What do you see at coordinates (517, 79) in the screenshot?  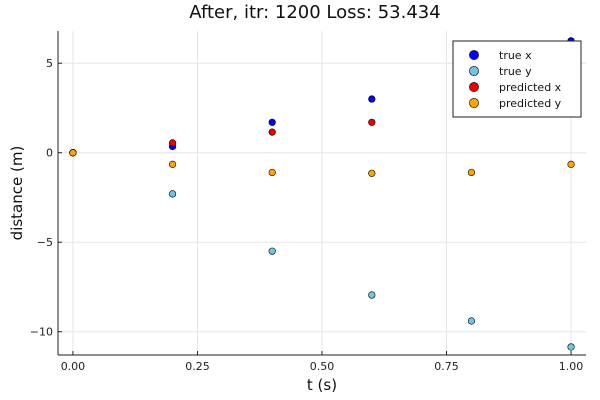 I see `legend: true x true y predicted x predicted y` at bounding box center [517, 79].